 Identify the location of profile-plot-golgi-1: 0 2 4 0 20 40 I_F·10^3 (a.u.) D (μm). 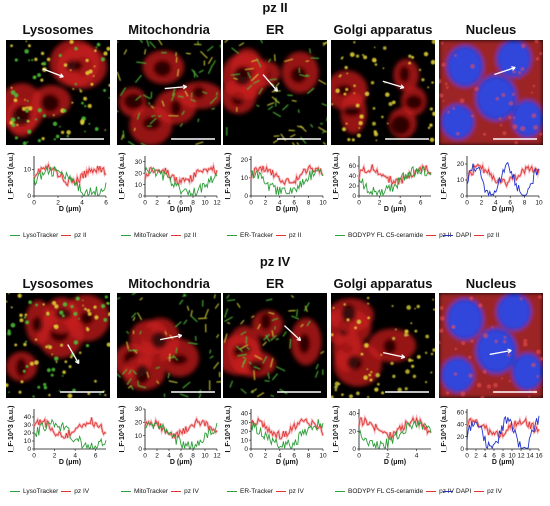
(383, 435).